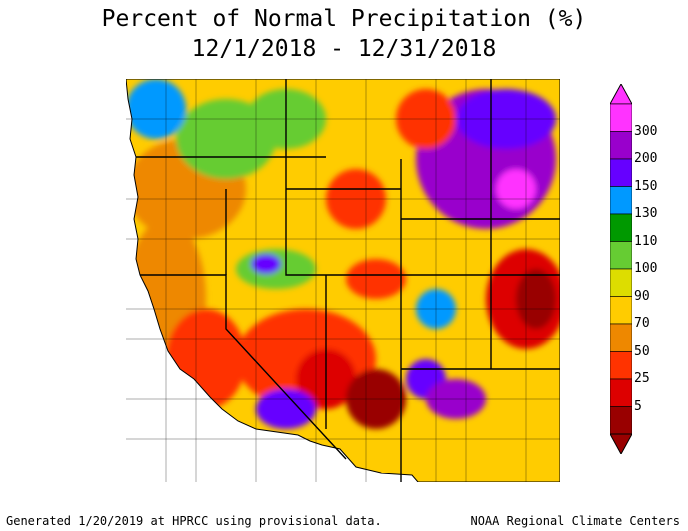 Image resolution: width=688 pixels, height=531 pixels. Describe the element at coordinates (646, 131) in the screenshot. I see `legend-label: 300` at that location.